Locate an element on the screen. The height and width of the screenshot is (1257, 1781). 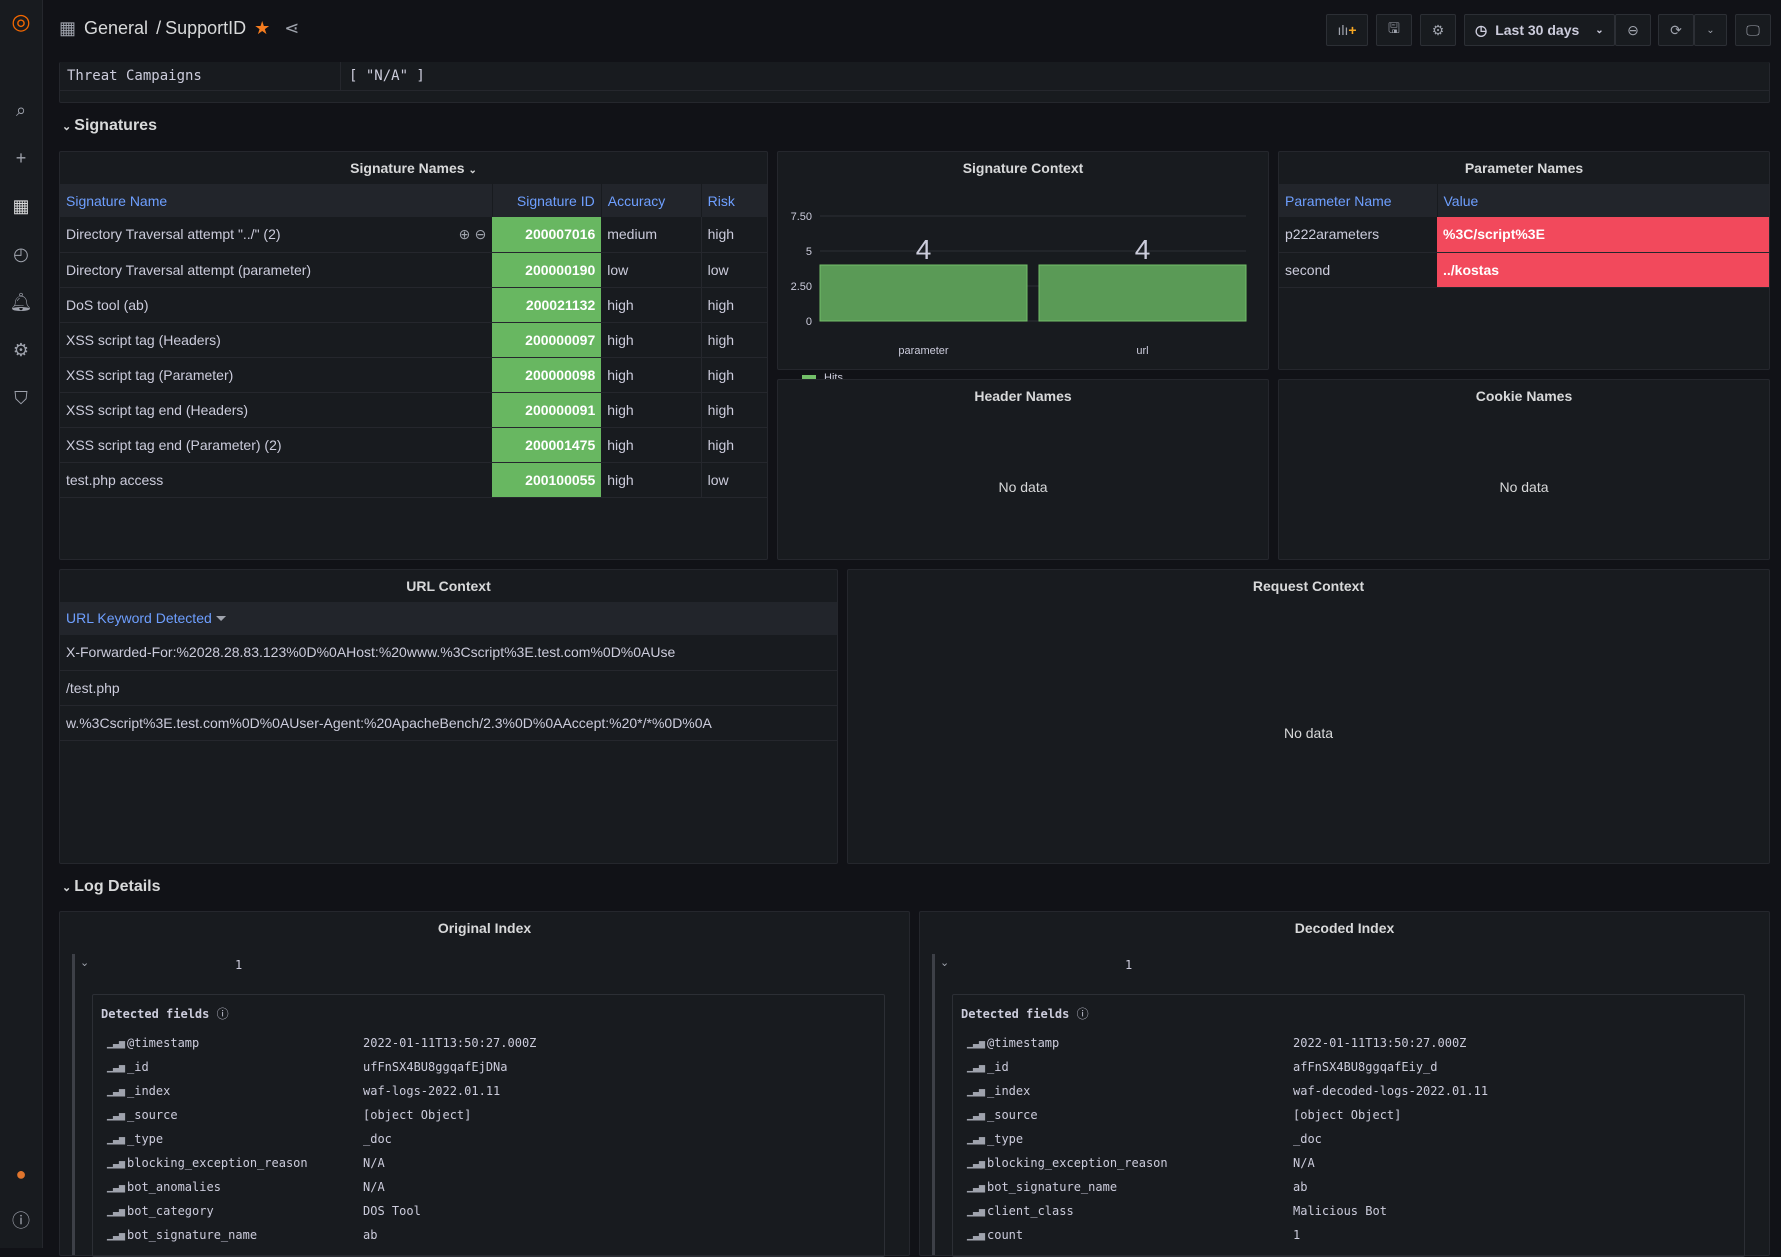
panel-title: Signature Names ⌄ is located at coordinates (413, 168).